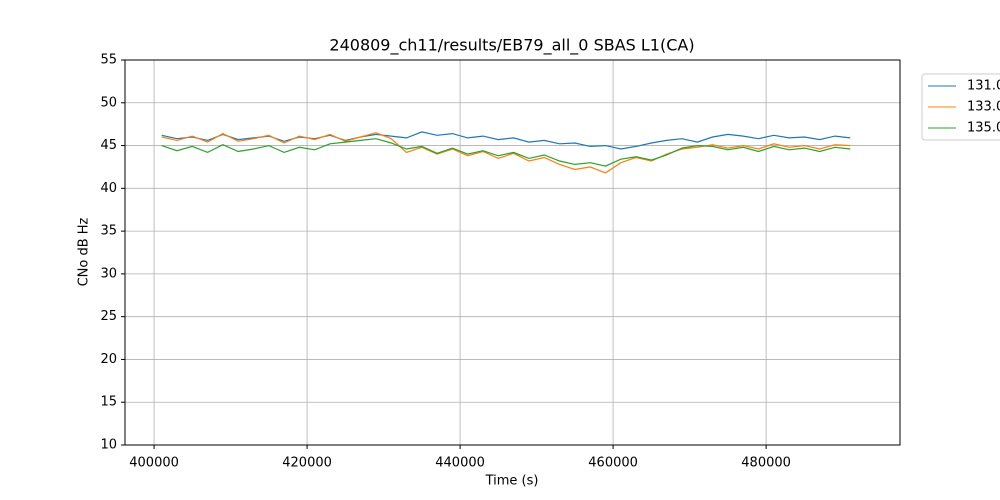 Image resolution: width=1000 pixels, height=500 pixels. I want to click on legend-box, so click(960, 107).